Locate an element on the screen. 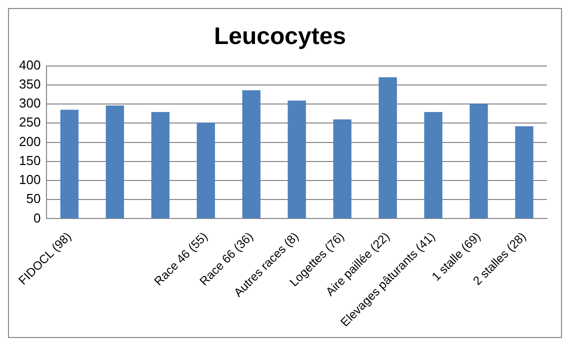  y-tick-label: 100 is located at coordinates (29, 180).